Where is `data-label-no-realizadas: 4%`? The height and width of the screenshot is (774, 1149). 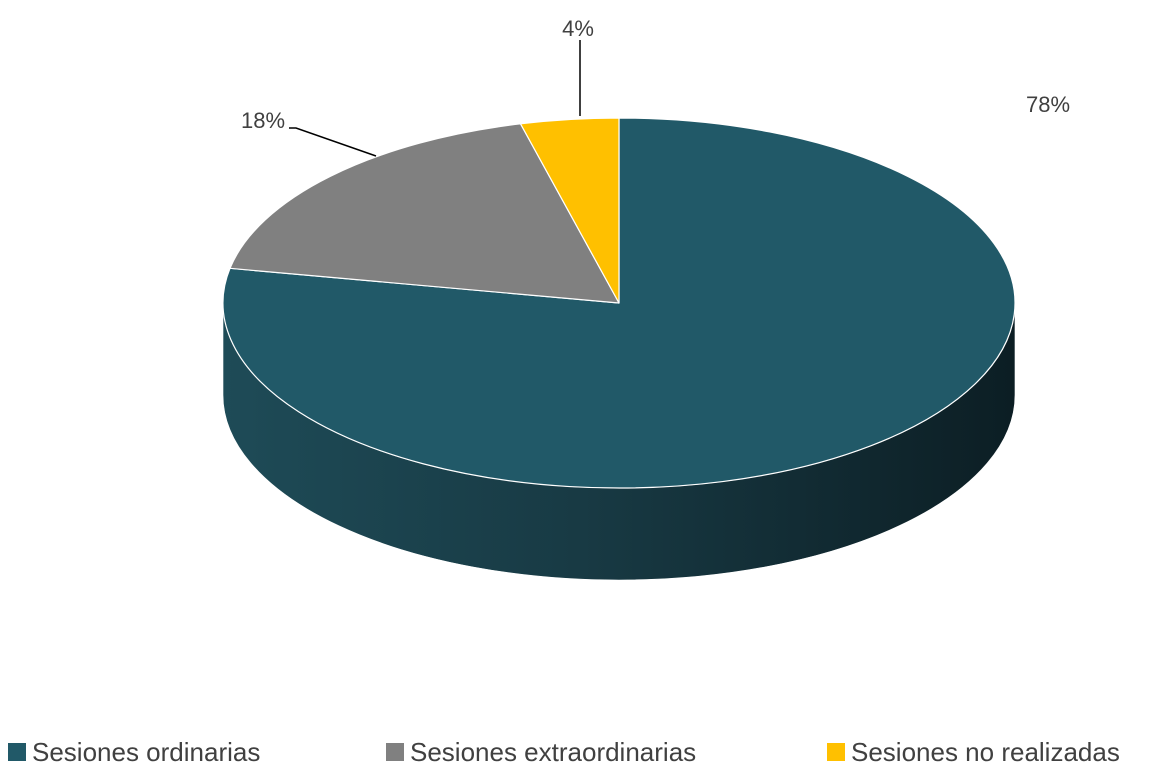
data-label-no-realizadas: 4% is located at coordinates (578, 28).